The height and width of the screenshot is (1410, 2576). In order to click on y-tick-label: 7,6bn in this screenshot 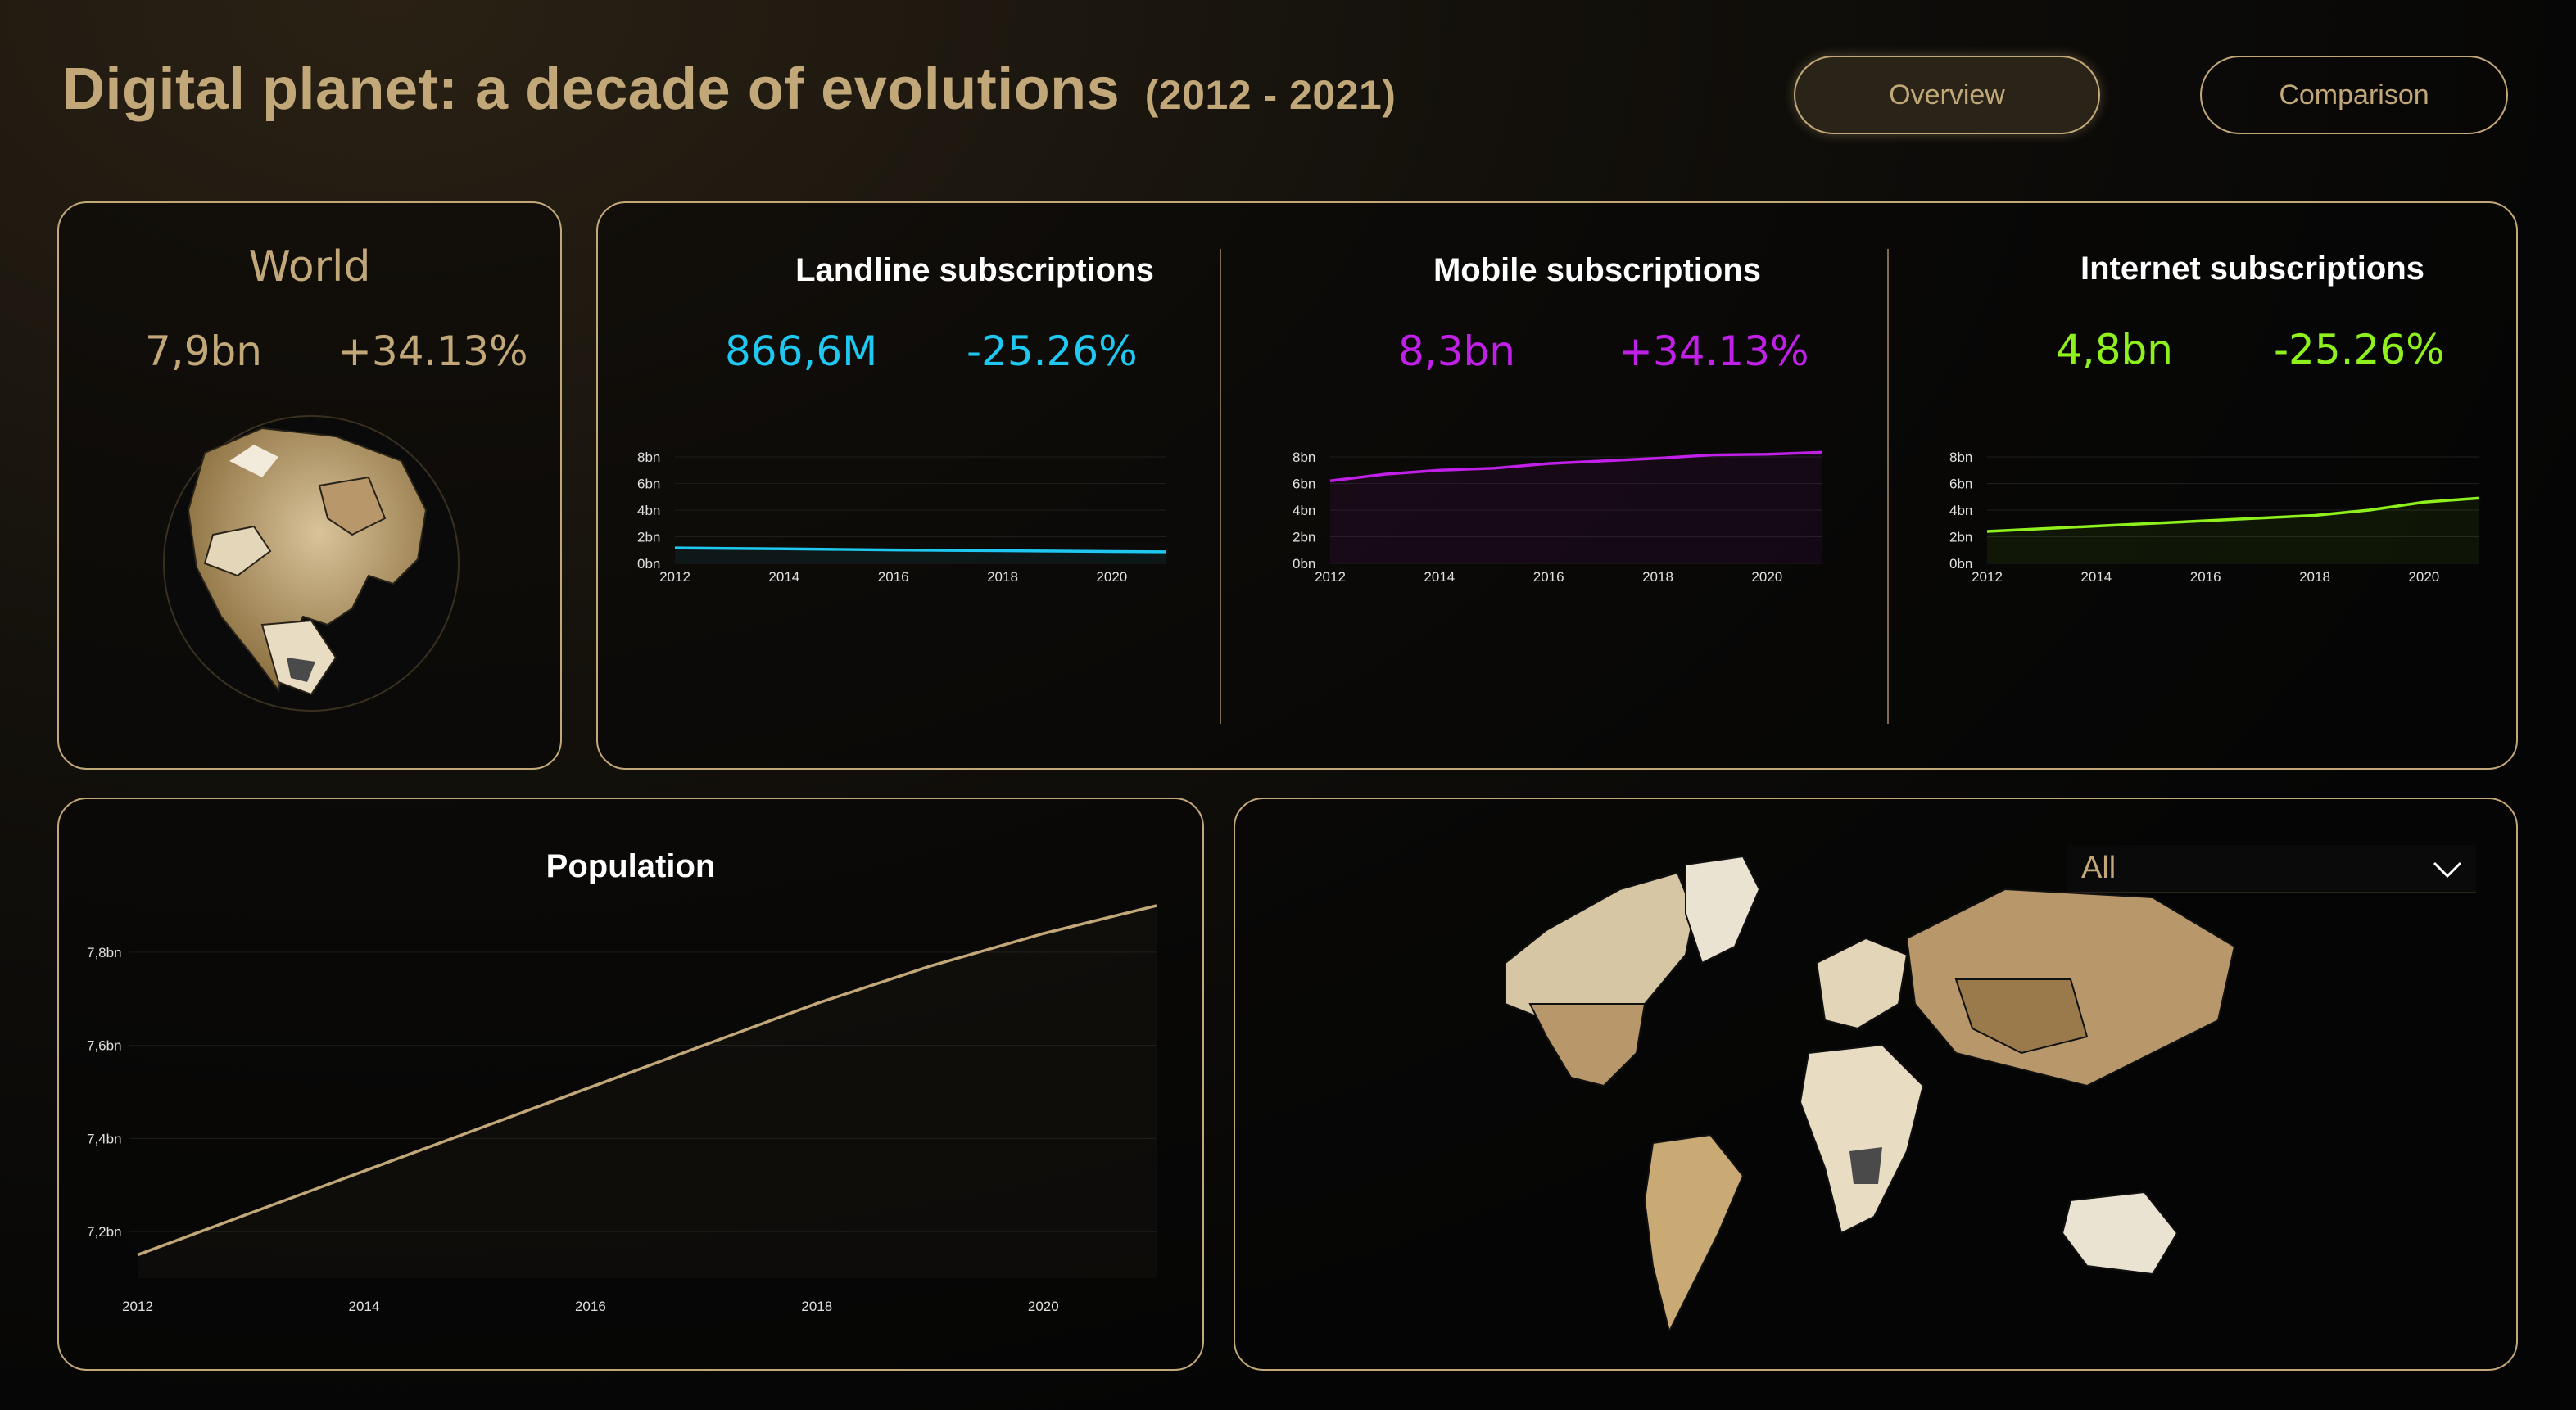, I will do `click(104, 1046)`.